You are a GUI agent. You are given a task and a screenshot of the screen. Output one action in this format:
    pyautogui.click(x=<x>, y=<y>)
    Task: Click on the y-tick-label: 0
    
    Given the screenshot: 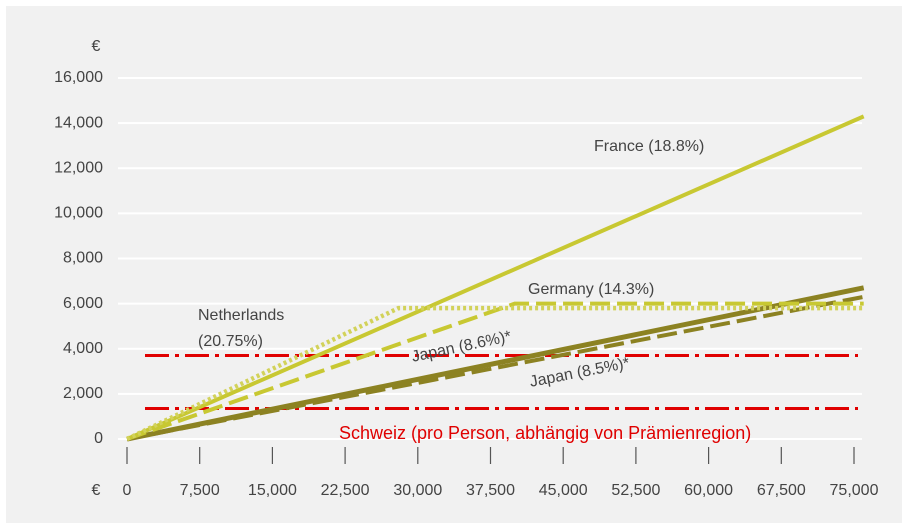 What is the action you would take?
    pyautogui.click(x=98, y=438)
    